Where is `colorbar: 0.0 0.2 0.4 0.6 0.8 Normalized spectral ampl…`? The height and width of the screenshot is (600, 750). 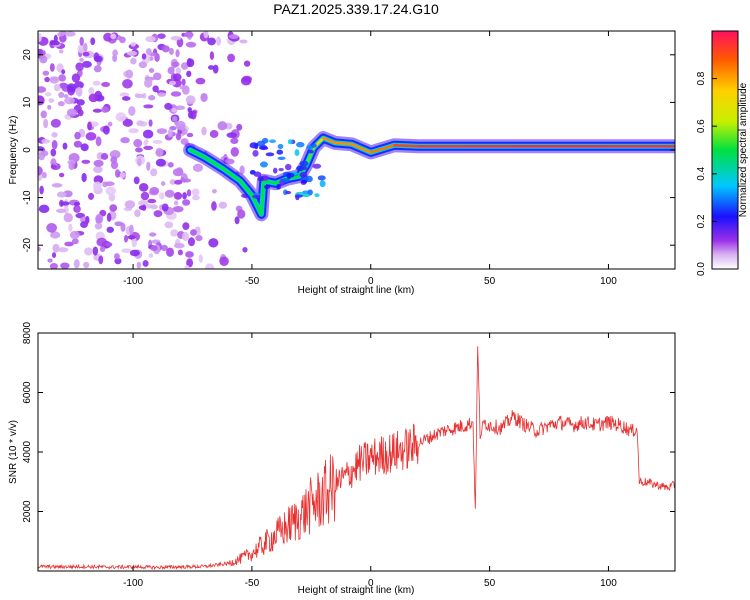 colorbar: 0.0 0.2 0.4 0.6 0.8 Normalized spectral ampl… is located at coordinates (722, 153).